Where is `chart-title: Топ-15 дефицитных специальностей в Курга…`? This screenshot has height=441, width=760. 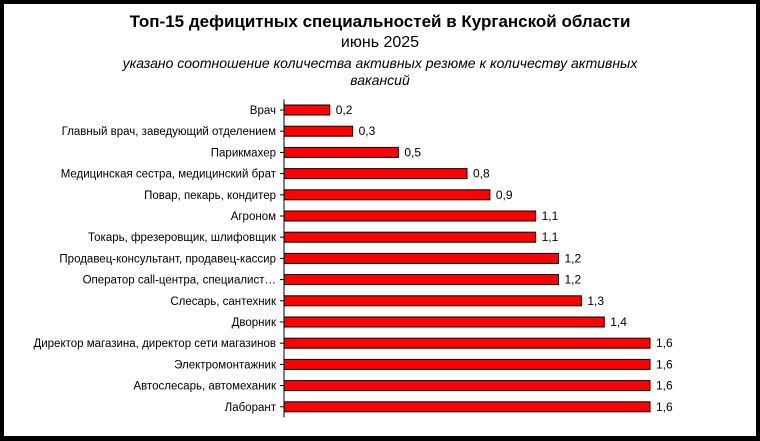 chart-title: Топ-15 дефицитных специальностей в Курга… is located at coordinates (380, 21).